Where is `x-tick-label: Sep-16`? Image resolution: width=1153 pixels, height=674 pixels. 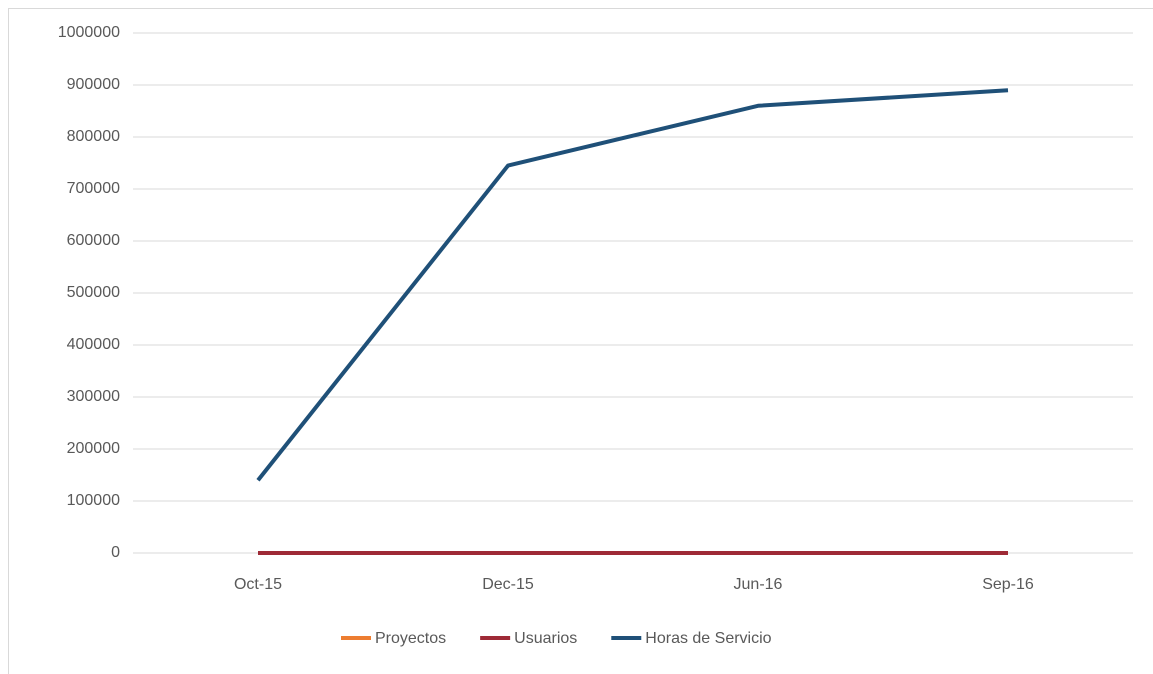
x-tick-label: Sep-16 is located at coordinates (1008, 584).